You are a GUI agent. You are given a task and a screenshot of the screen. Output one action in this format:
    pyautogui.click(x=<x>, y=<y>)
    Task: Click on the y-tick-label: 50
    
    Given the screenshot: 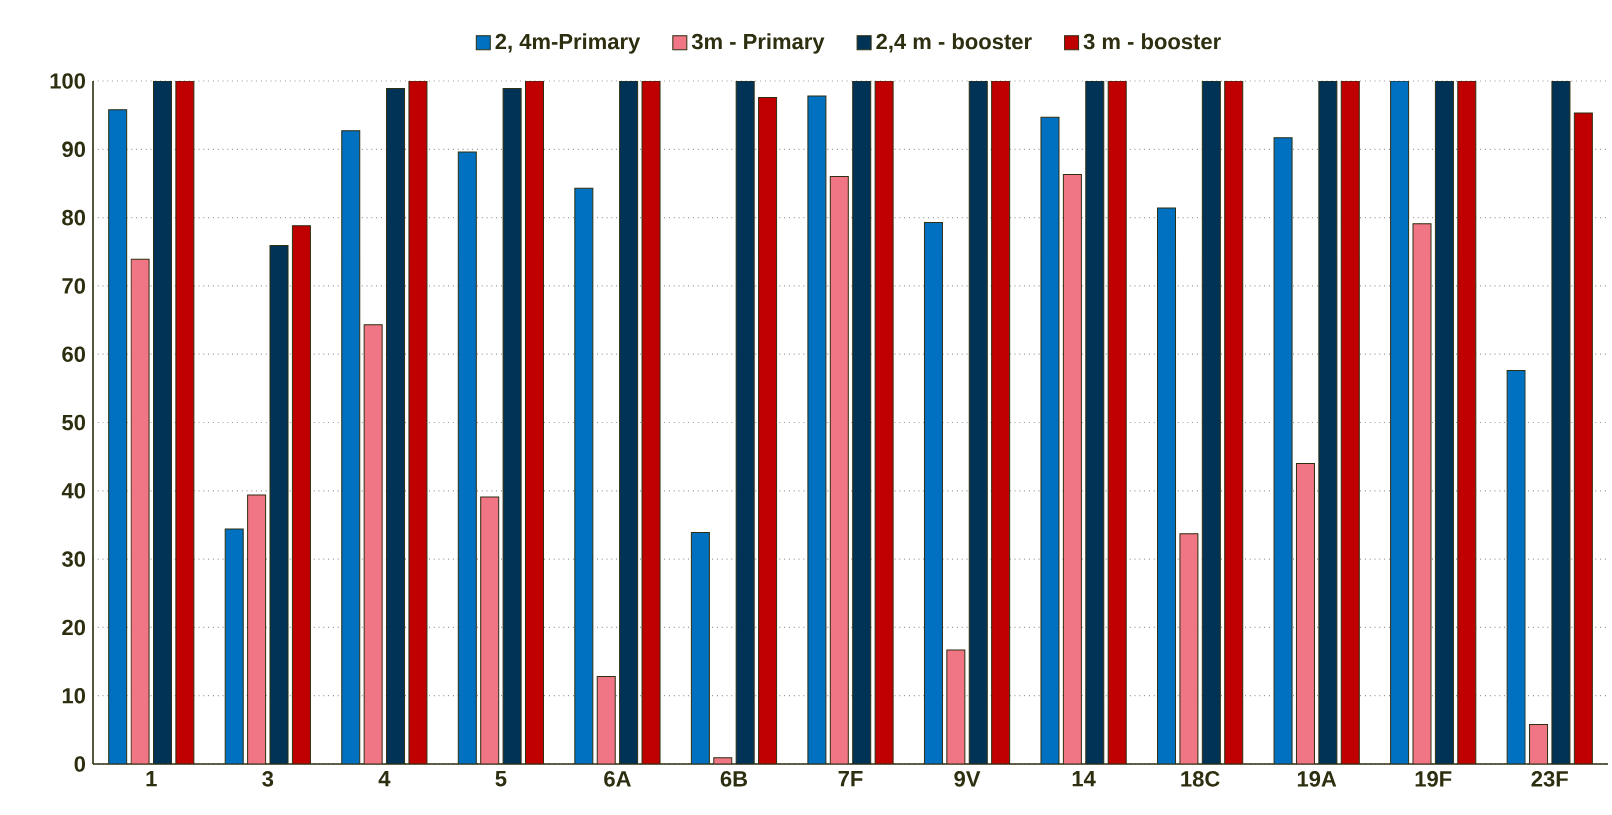 What is the action you would take?
    pyautogui.click(x=74, y=422)
    